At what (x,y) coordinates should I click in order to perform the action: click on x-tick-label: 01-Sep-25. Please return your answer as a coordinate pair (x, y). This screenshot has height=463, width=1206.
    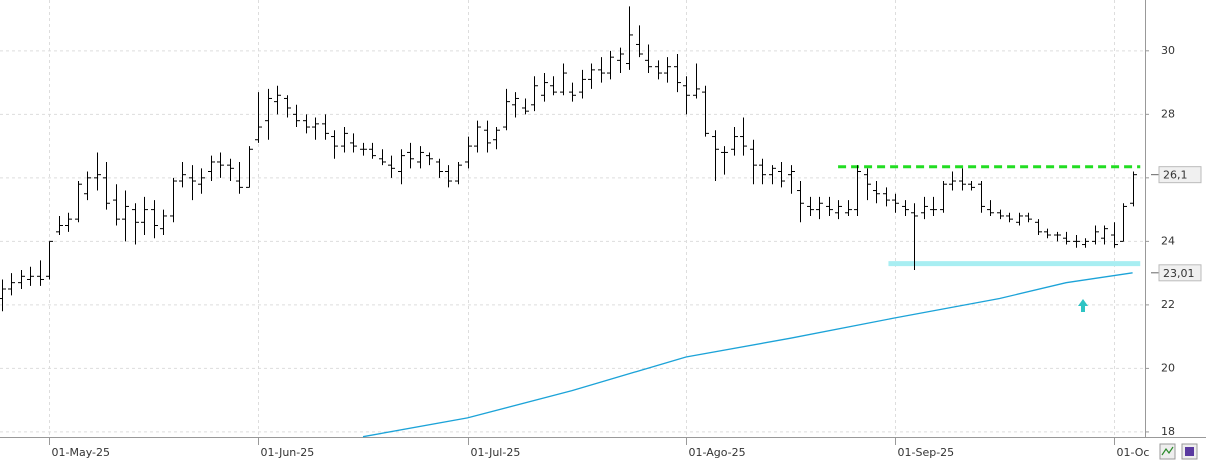
    Looking at the image, I should click on (926, 452).